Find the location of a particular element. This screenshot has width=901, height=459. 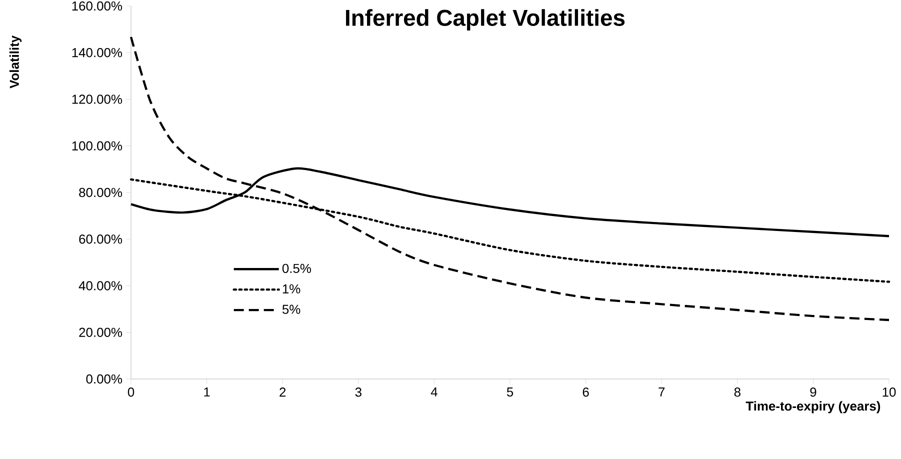

x-tick-label: 9 is located at coordinates (813, 392).